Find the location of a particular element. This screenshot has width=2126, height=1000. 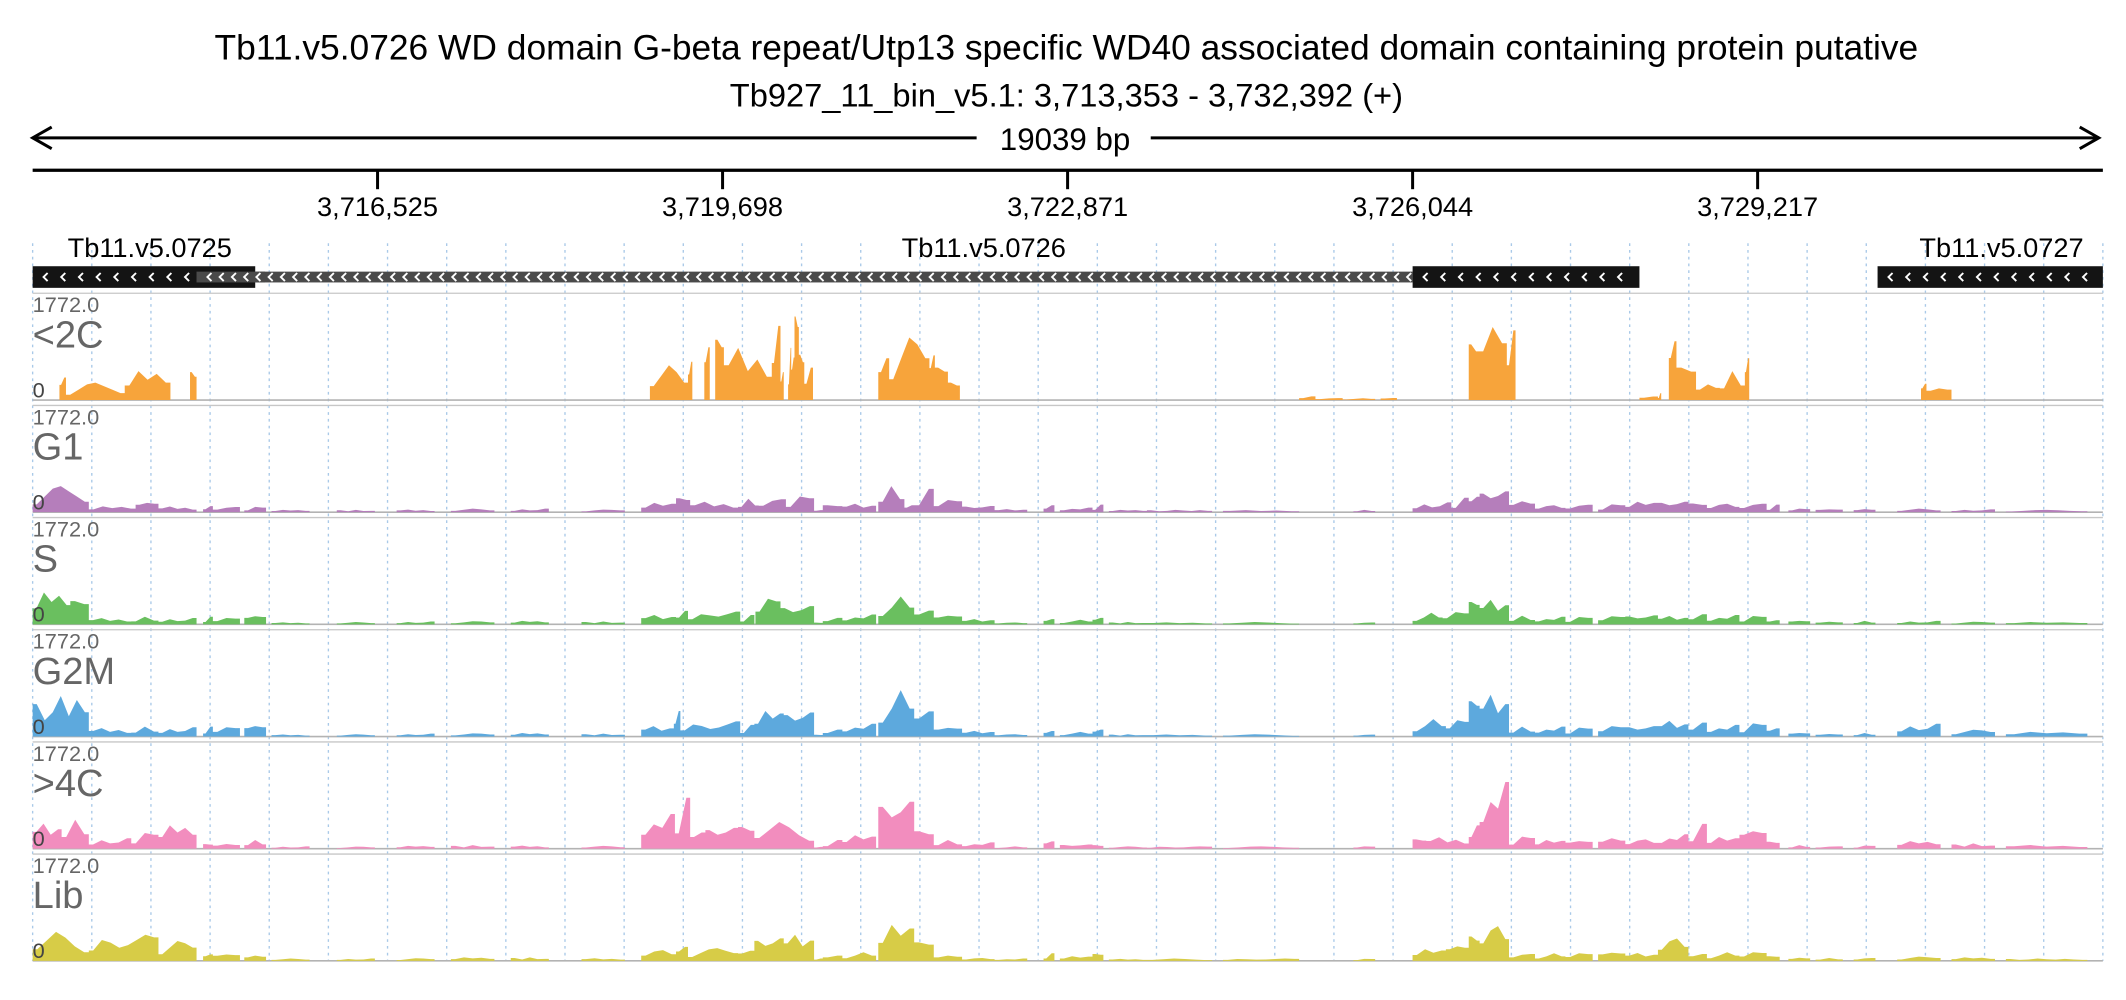

track-name: >4C is located at coordinates (68, 784).